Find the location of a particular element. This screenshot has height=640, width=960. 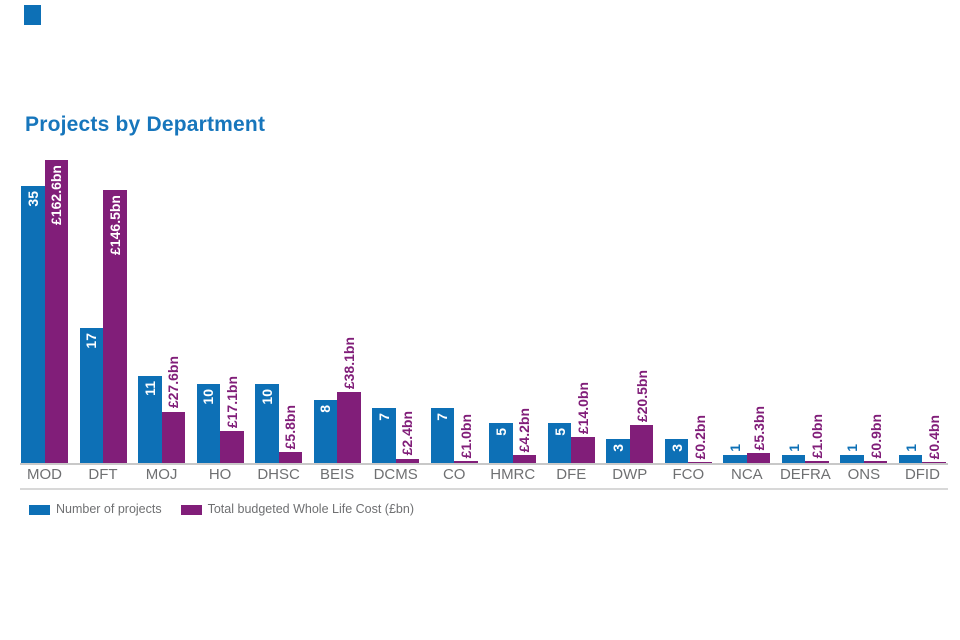

category-label: HMRC is located at coordinates (513, 474).